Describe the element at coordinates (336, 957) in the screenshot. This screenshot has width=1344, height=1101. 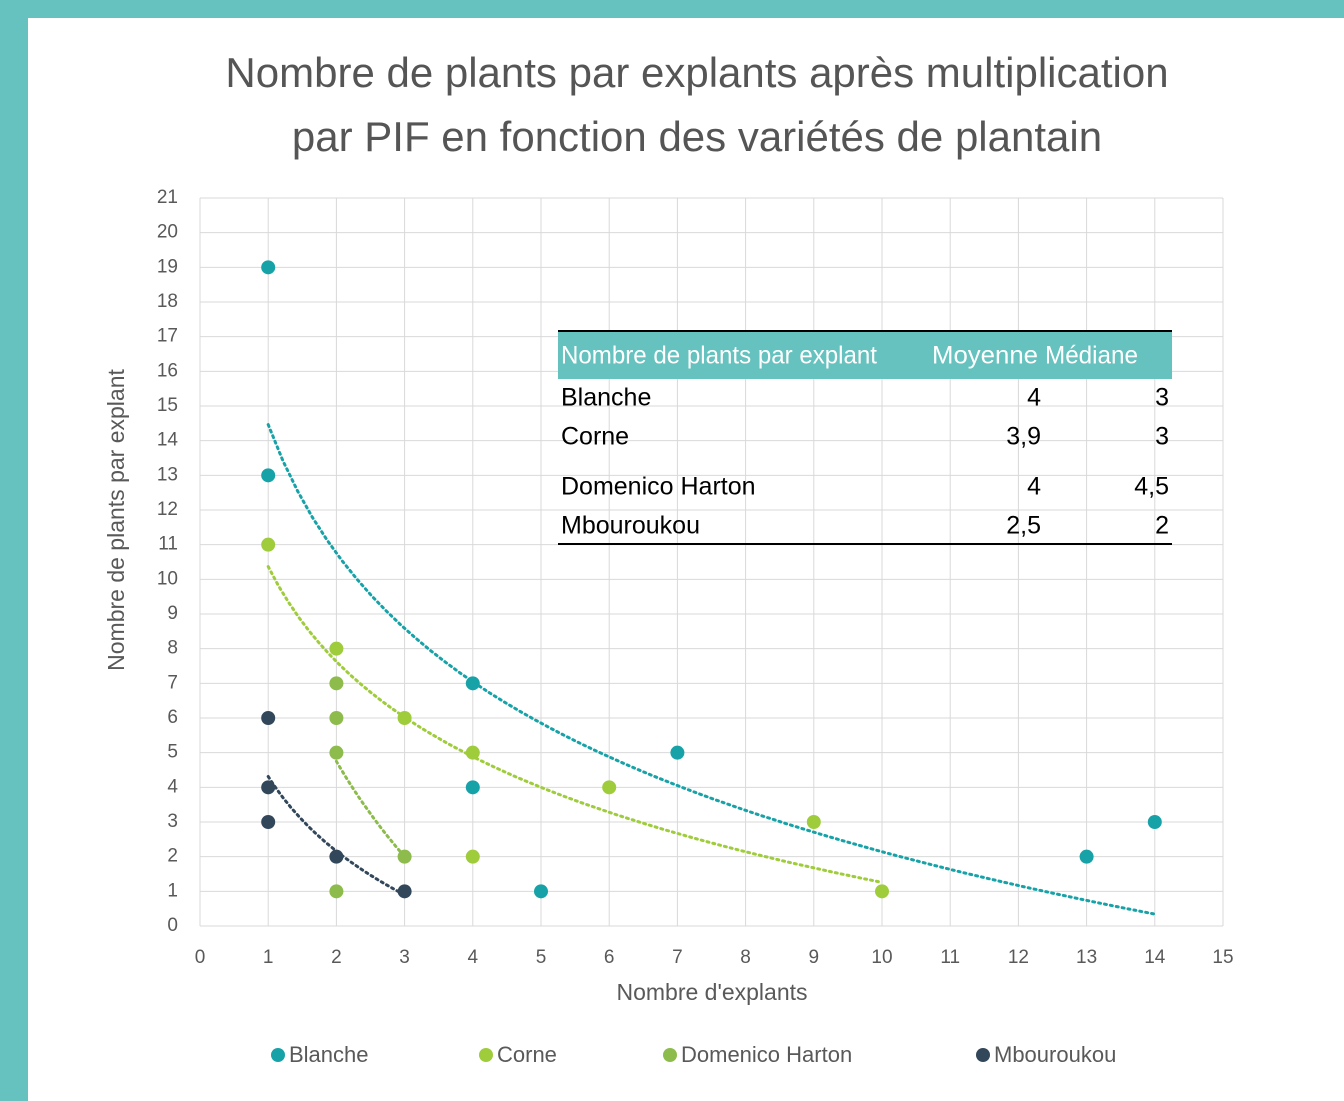
I see `x-tick-label: 2` at that location.